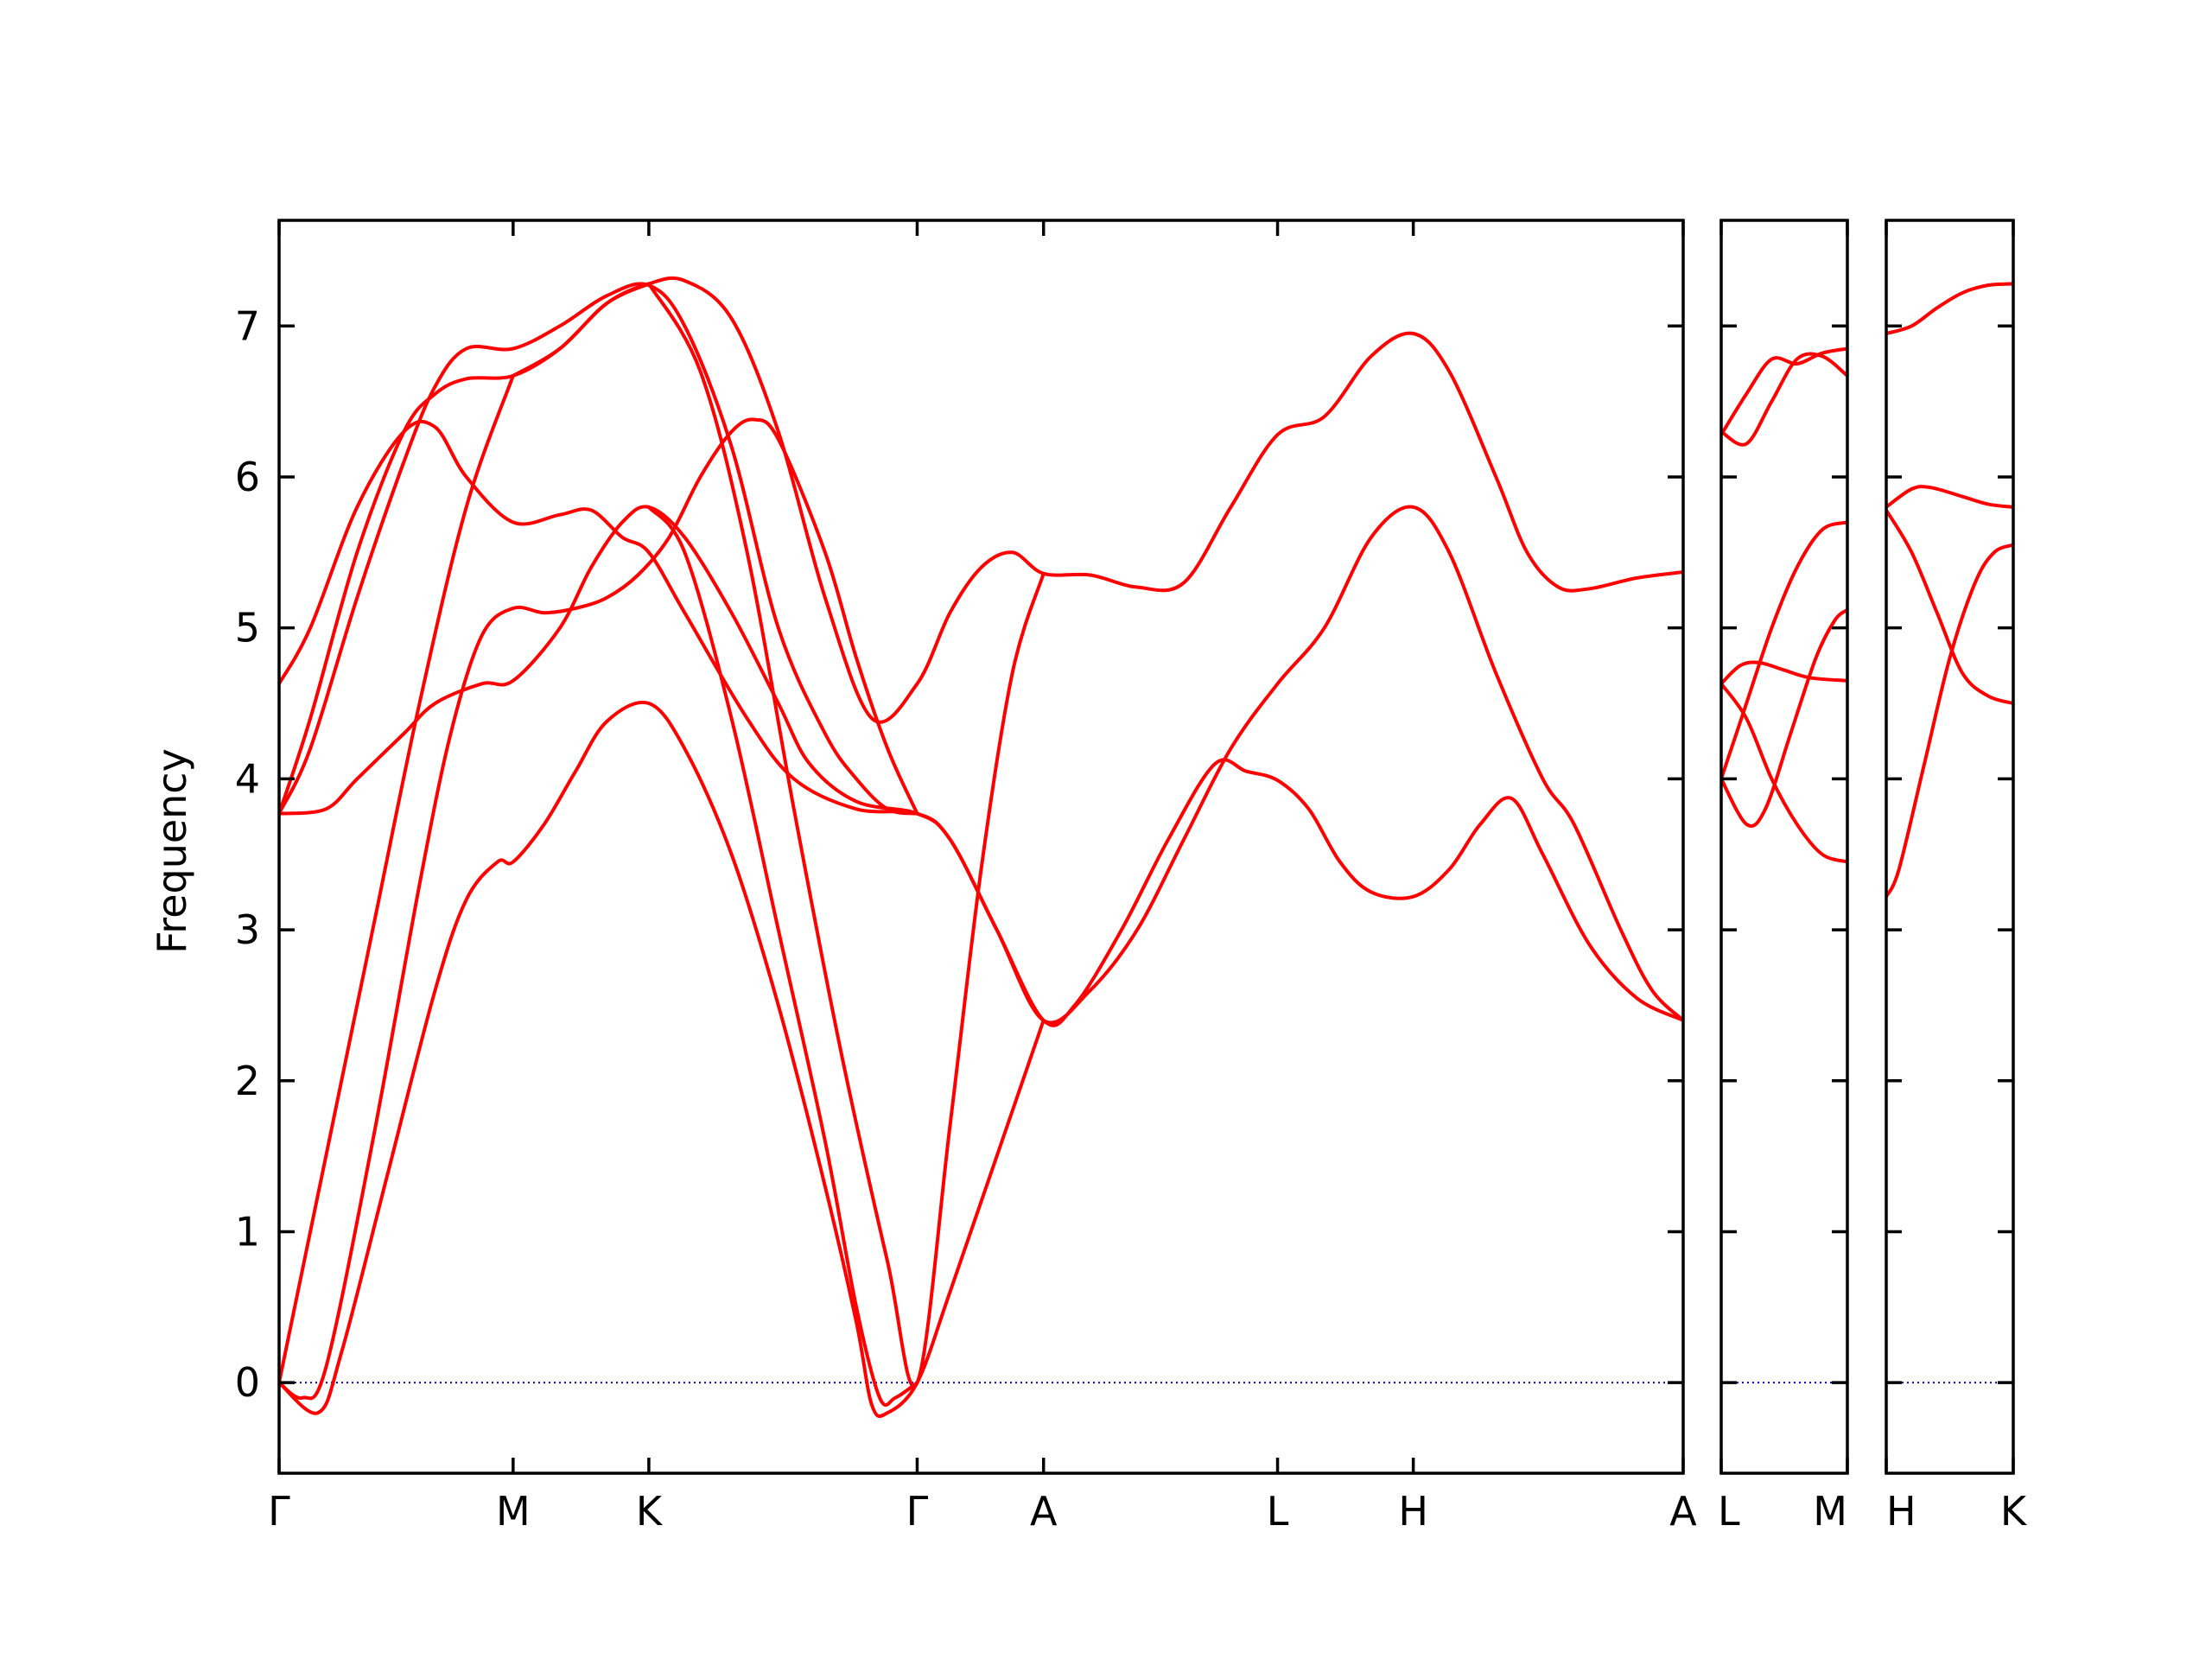  Describe the element at coordinates (247, 778) in the screenshot. I see `y-tick-label: 4` at that location.